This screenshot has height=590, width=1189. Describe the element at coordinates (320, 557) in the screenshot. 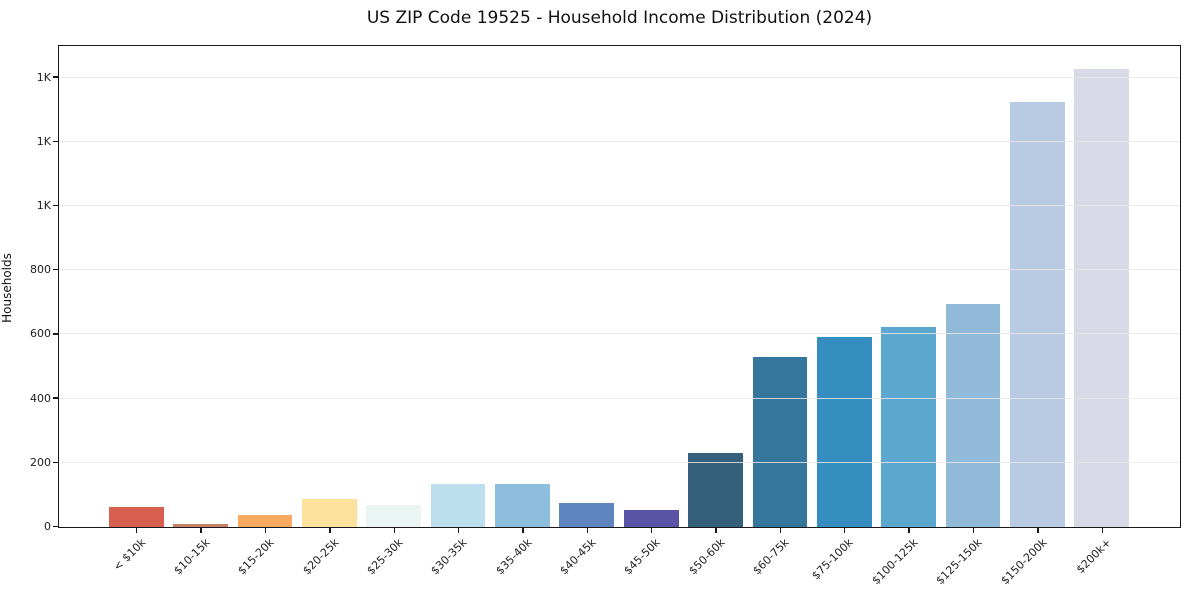

I see `x-tick-label: $20-25k` at that location.